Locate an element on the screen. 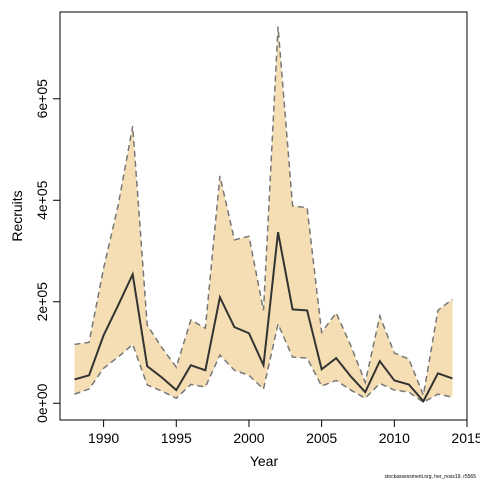 The width and height of the screenshot is (480, 485). y-tick-label: 0e+00 is located at coordinates (42, 403).